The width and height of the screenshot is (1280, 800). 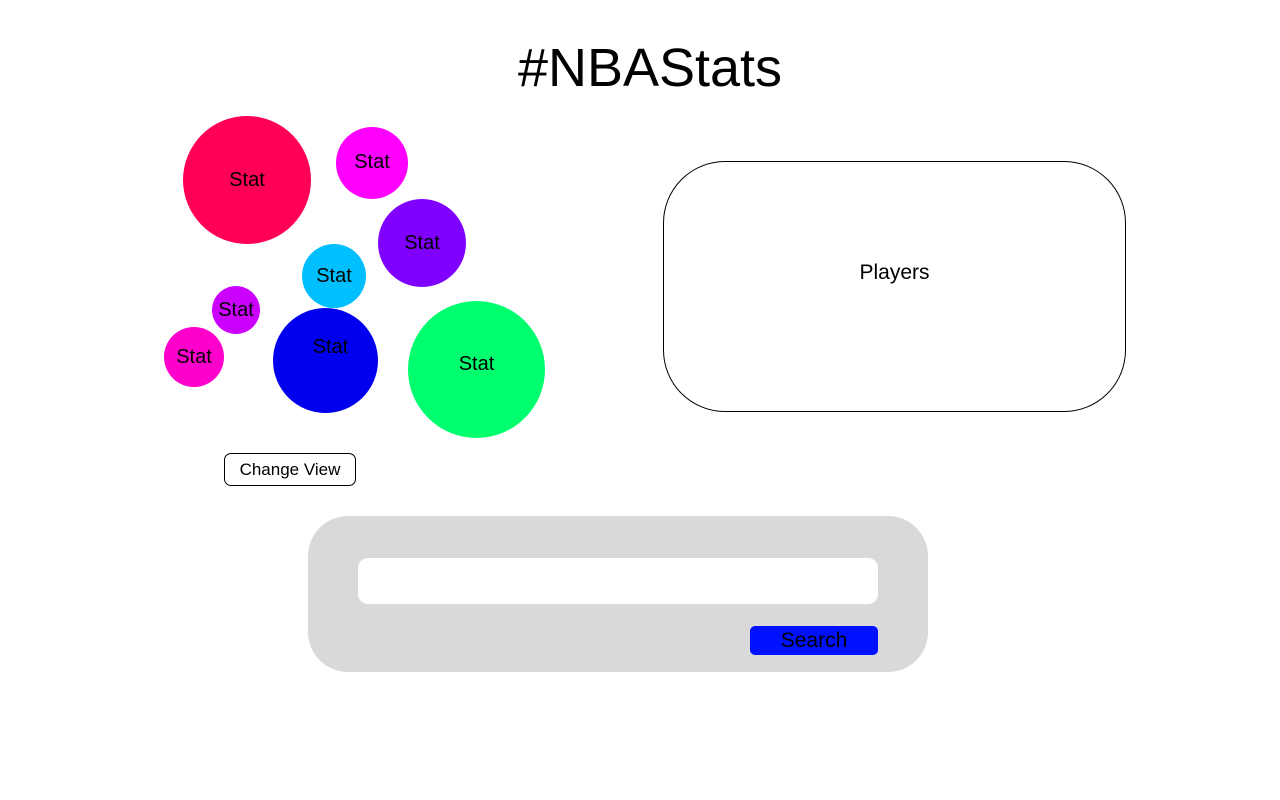 I want to click on players-panel: Players, so click(x=894, y=286).